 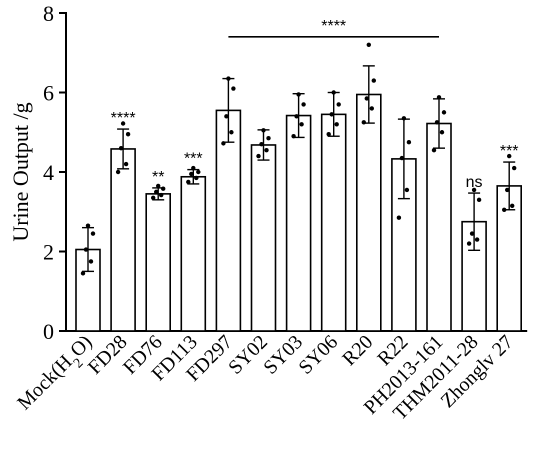 I want to click on y-tick-label: 4, so click(x=48, y=172).